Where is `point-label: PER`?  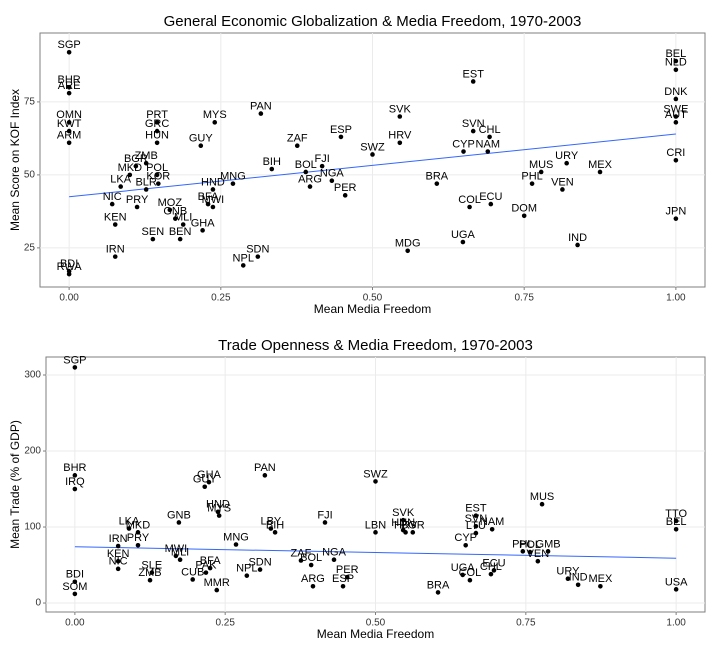
point-label: PER is located at coordinates (347, 570).